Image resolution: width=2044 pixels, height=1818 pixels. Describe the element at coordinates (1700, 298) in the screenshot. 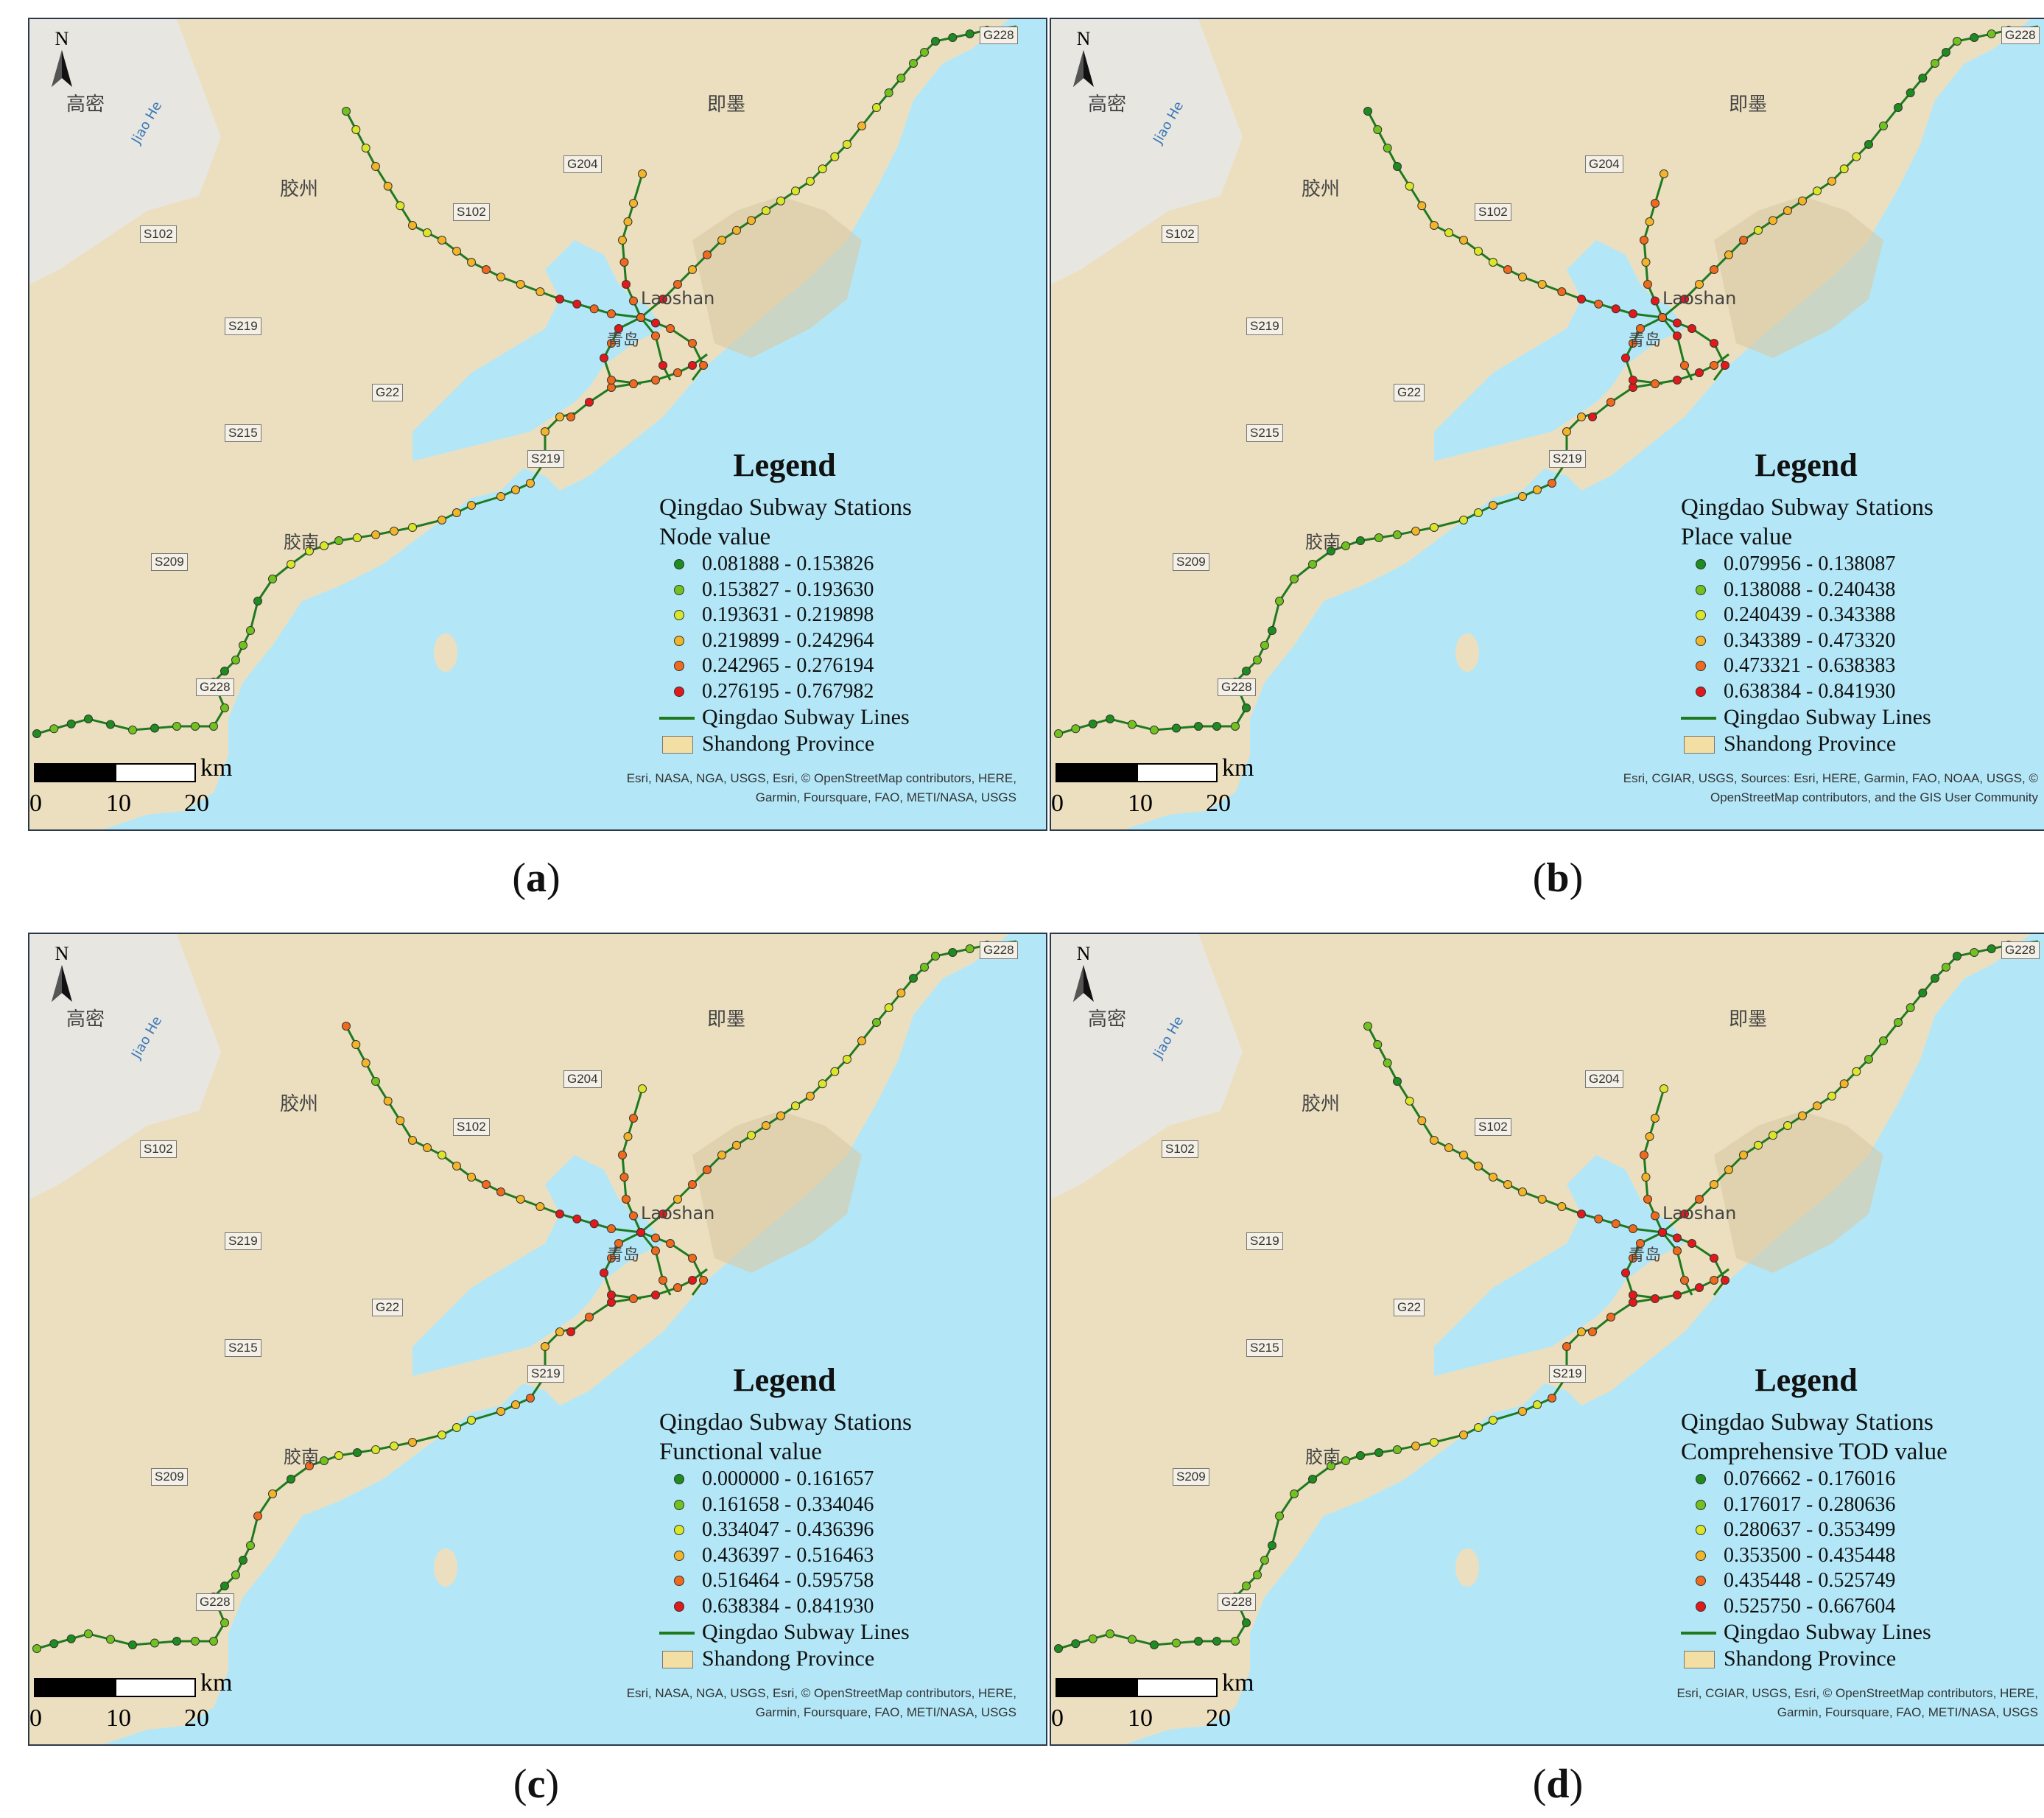

I see `place-label-laoshan: Laoshan` at that location.